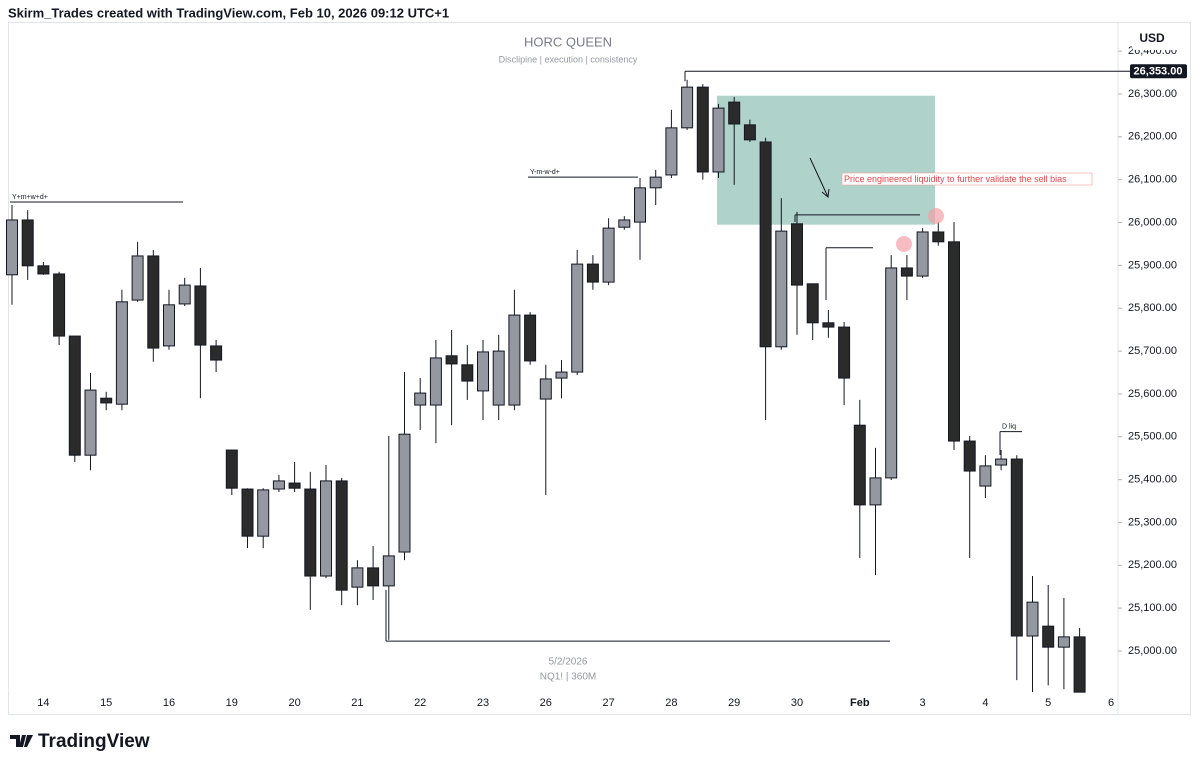  I want to click on watermark: NQ1! | 360M, so click(568, 677).